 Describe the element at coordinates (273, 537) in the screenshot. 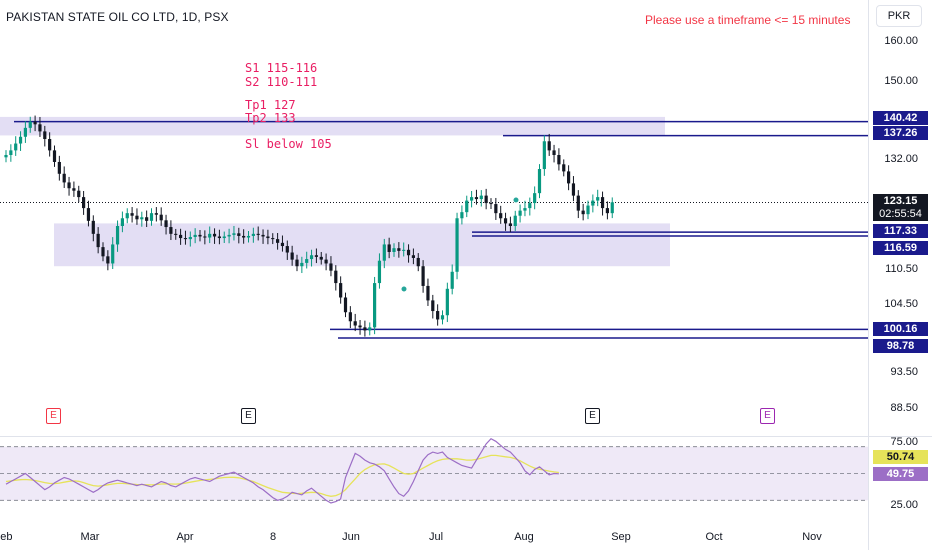

I see `x-tick-label: 8` at that location.